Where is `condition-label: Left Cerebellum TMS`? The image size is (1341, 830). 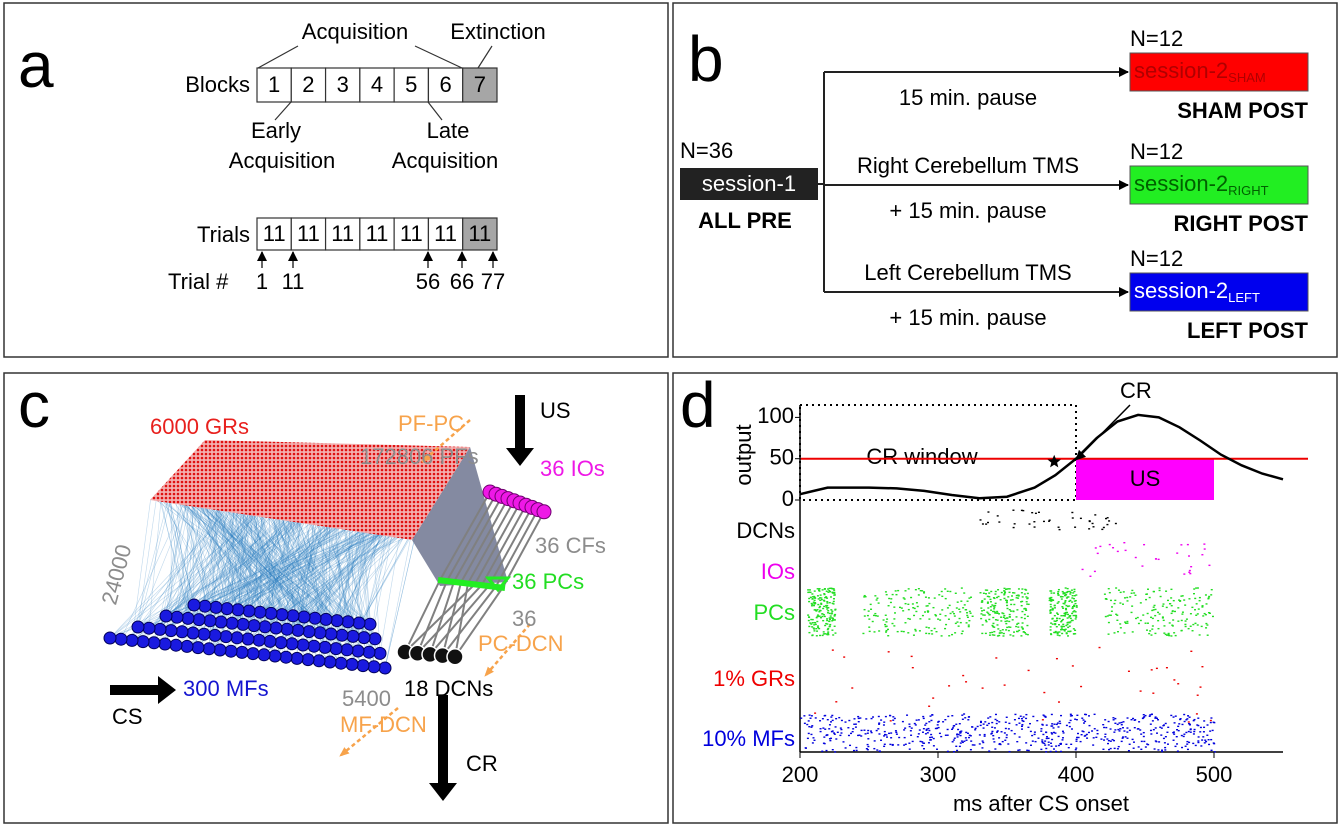 condition-label: Left Cerebellum TMS is located at coordinates (967, 272).